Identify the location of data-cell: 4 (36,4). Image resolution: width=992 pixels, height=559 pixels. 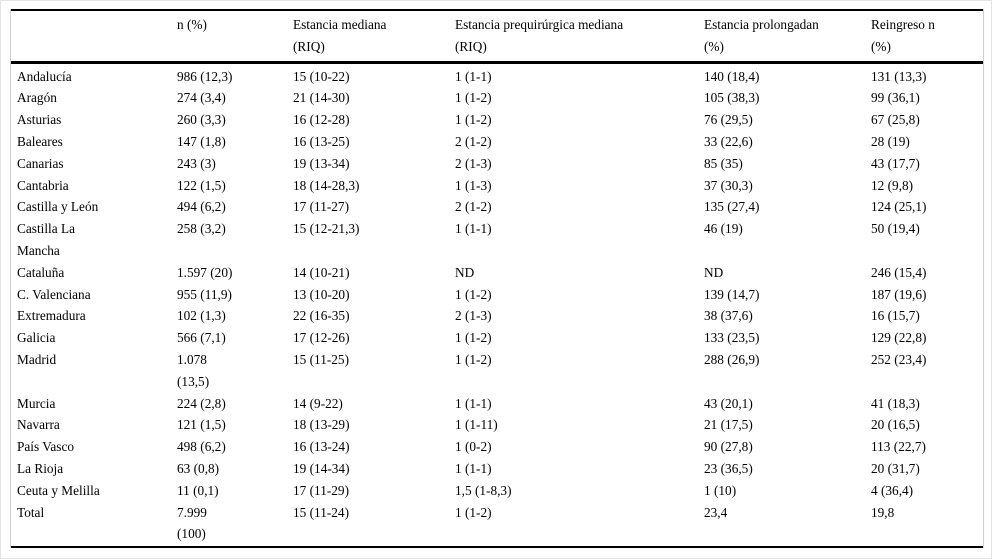
(892, 490).